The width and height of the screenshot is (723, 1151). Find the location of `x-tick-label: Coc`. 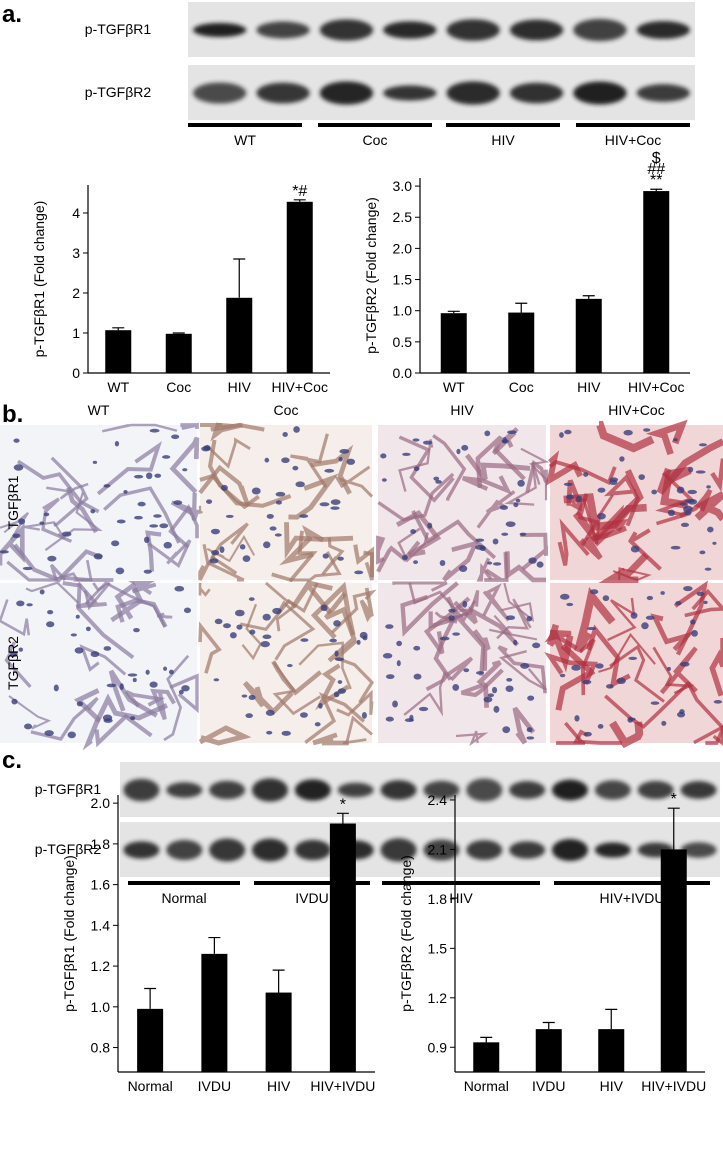

x-tick-label: Coc is located at coordinates (178, 387).